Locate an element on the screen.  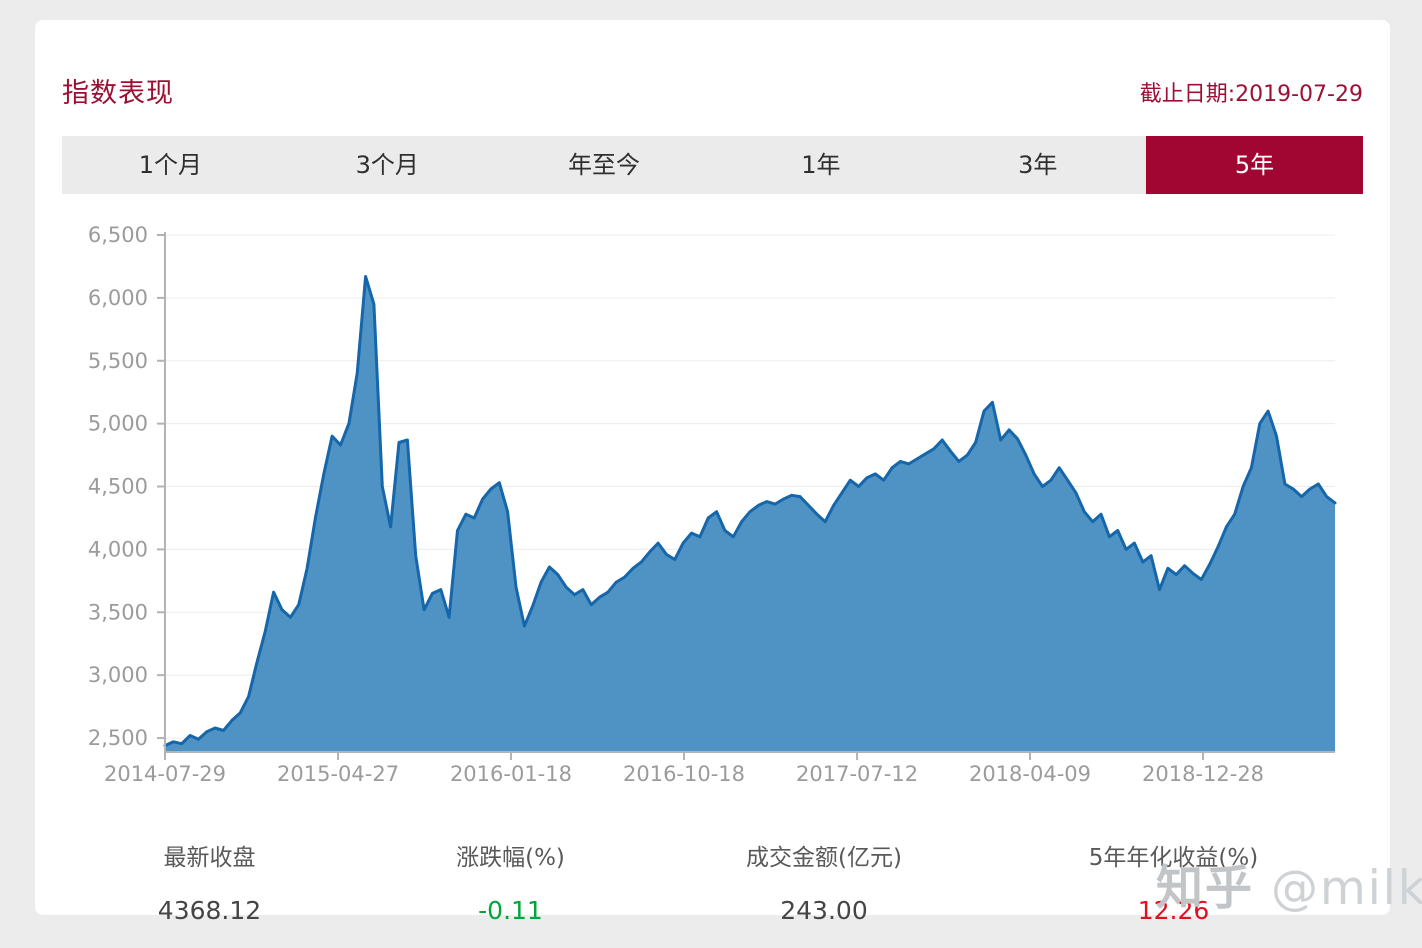
period-tab-bar: 1个月 3个月 年至今 1年 3年 5年 is located at coordinates (712, 165).